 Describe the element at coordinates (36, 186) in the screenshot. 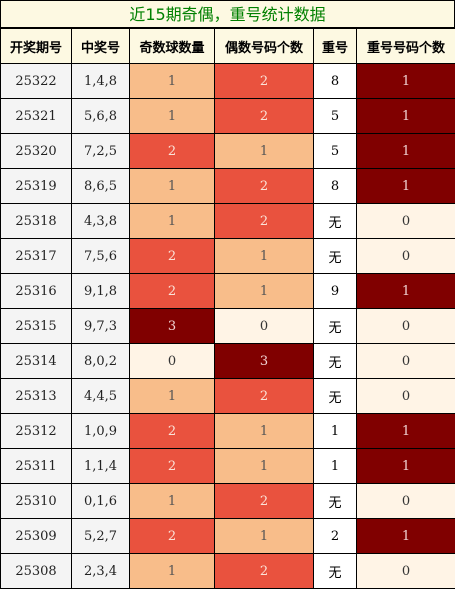

I see `cell-issue: 25319` at that location.